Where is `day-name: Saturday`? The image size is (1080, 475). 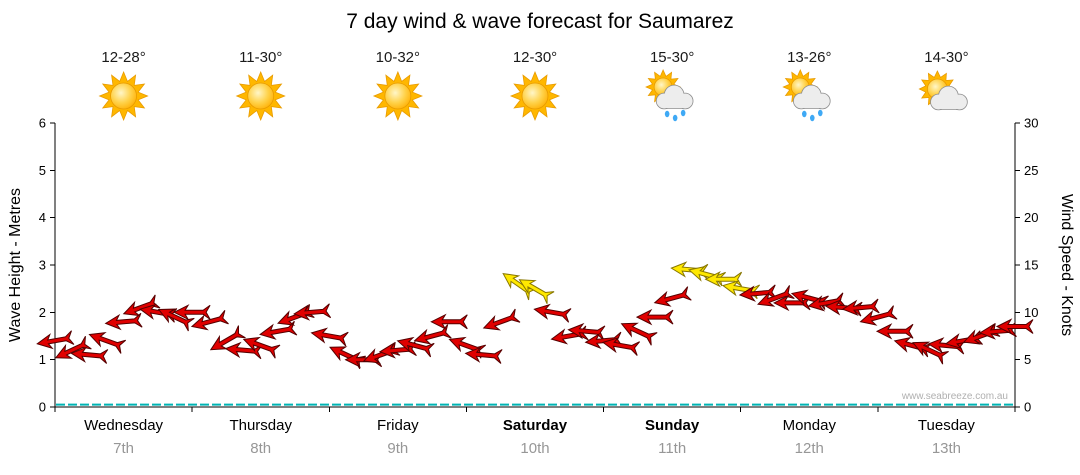 day-name: Saturday is located at coordinates (535, 425).